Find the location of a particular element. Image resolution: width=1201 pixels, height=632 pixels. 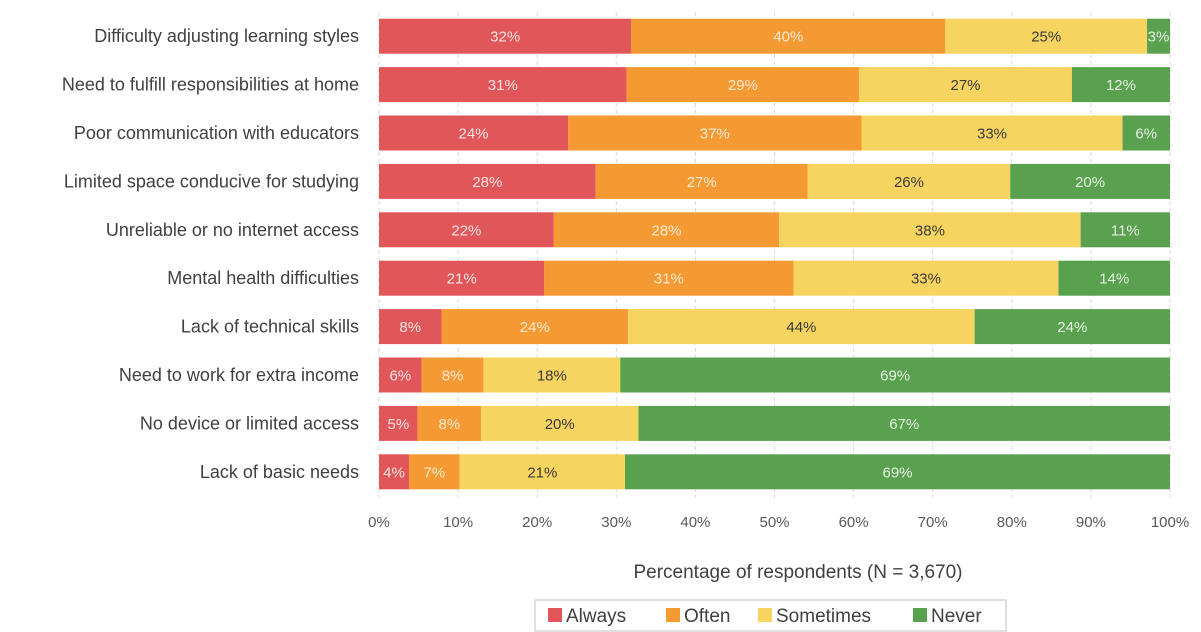

category-label: Lack of basic needs is located at coordinates (279, 472).